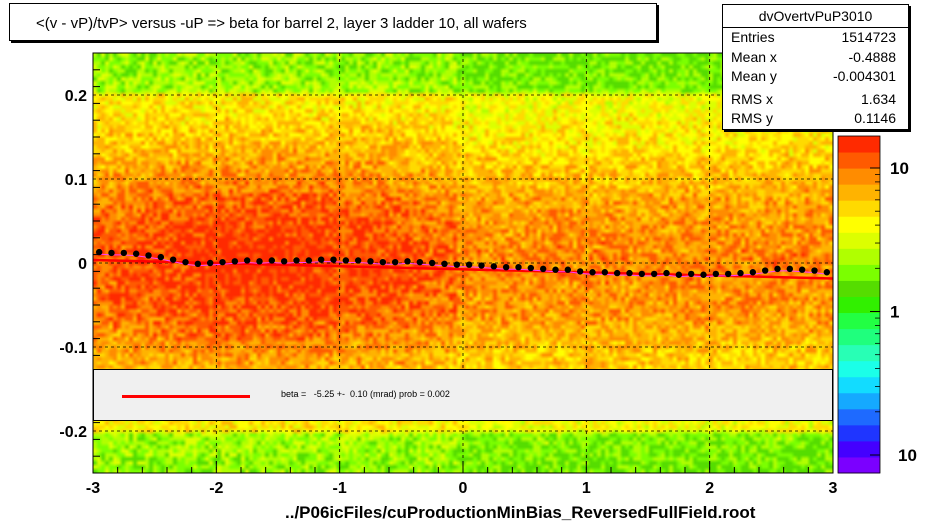 The width and height of the screenshot is (926, 527). Describe the element at coordinates (813, 59) in the screenshot. I see `stats-row-mean-x: Mean x -0.4888` at that location.